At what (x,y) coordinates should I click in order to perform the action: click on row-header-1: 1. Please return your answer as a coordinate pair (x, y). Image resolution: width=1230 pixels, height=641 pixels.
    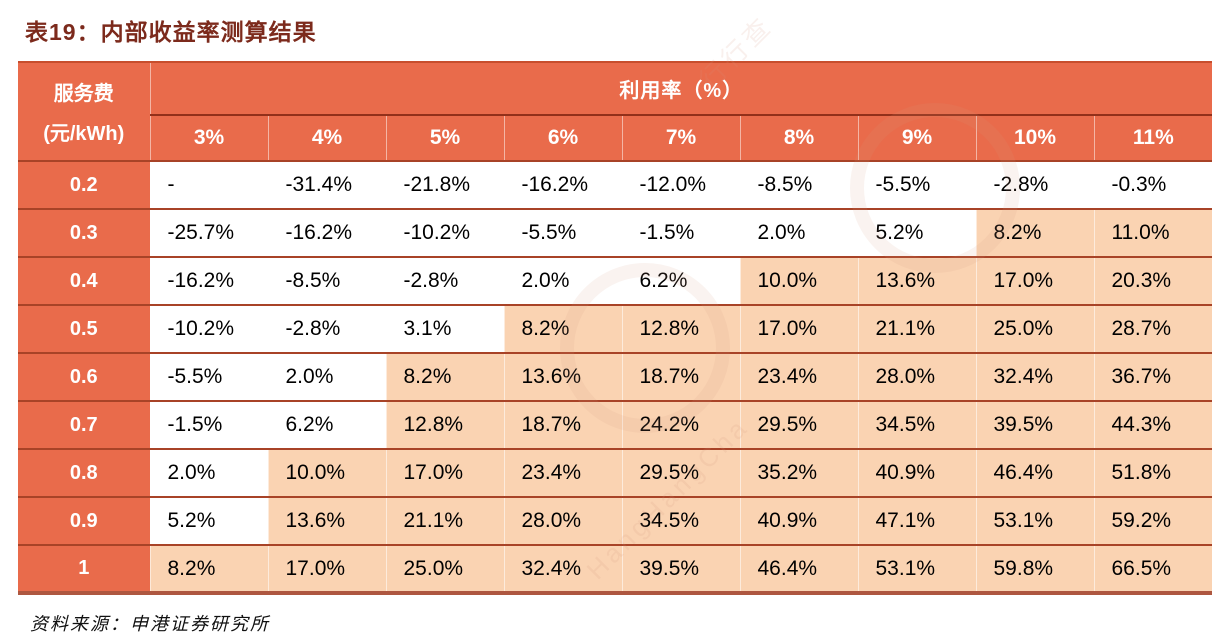
    Looking at the image, I should click on (84, 568).